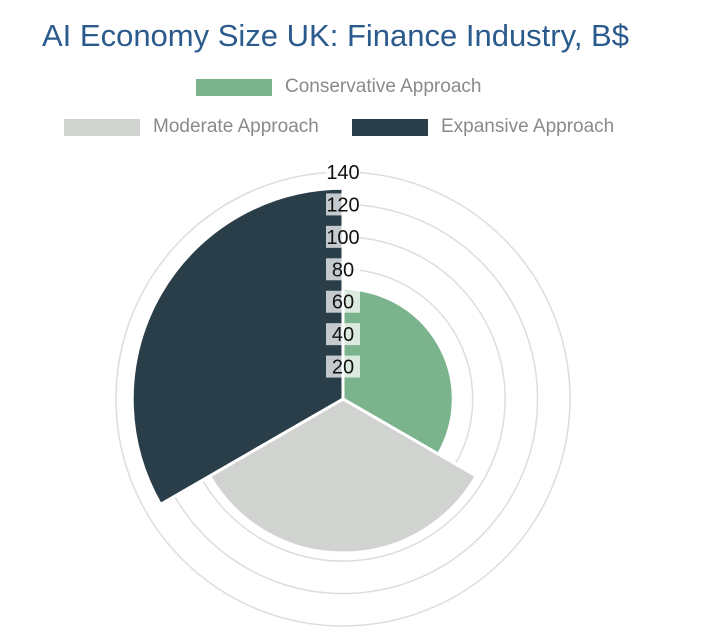 Image resolution: width=710 pixels, height=644 pixels. I want to click on legend-item-moderate: Moderate Approach, so click(191, 127).